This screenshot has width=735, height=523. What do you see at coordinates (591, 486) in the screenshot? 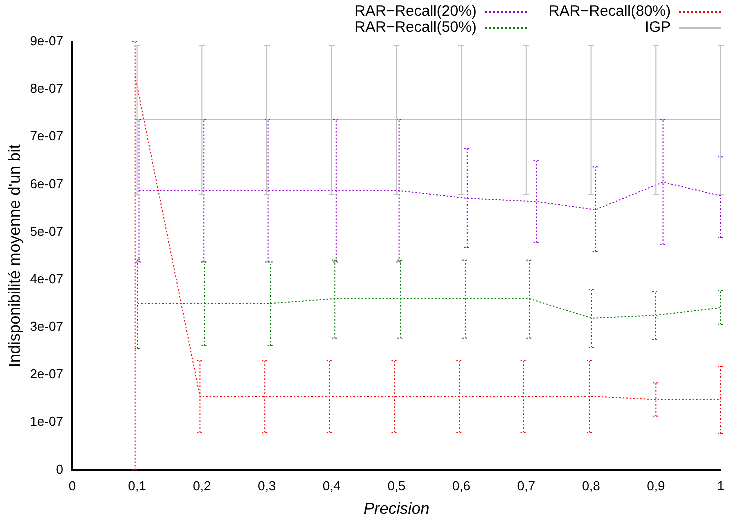
I see `x-tick-label: 0,8` at bounding box center [591, 486].